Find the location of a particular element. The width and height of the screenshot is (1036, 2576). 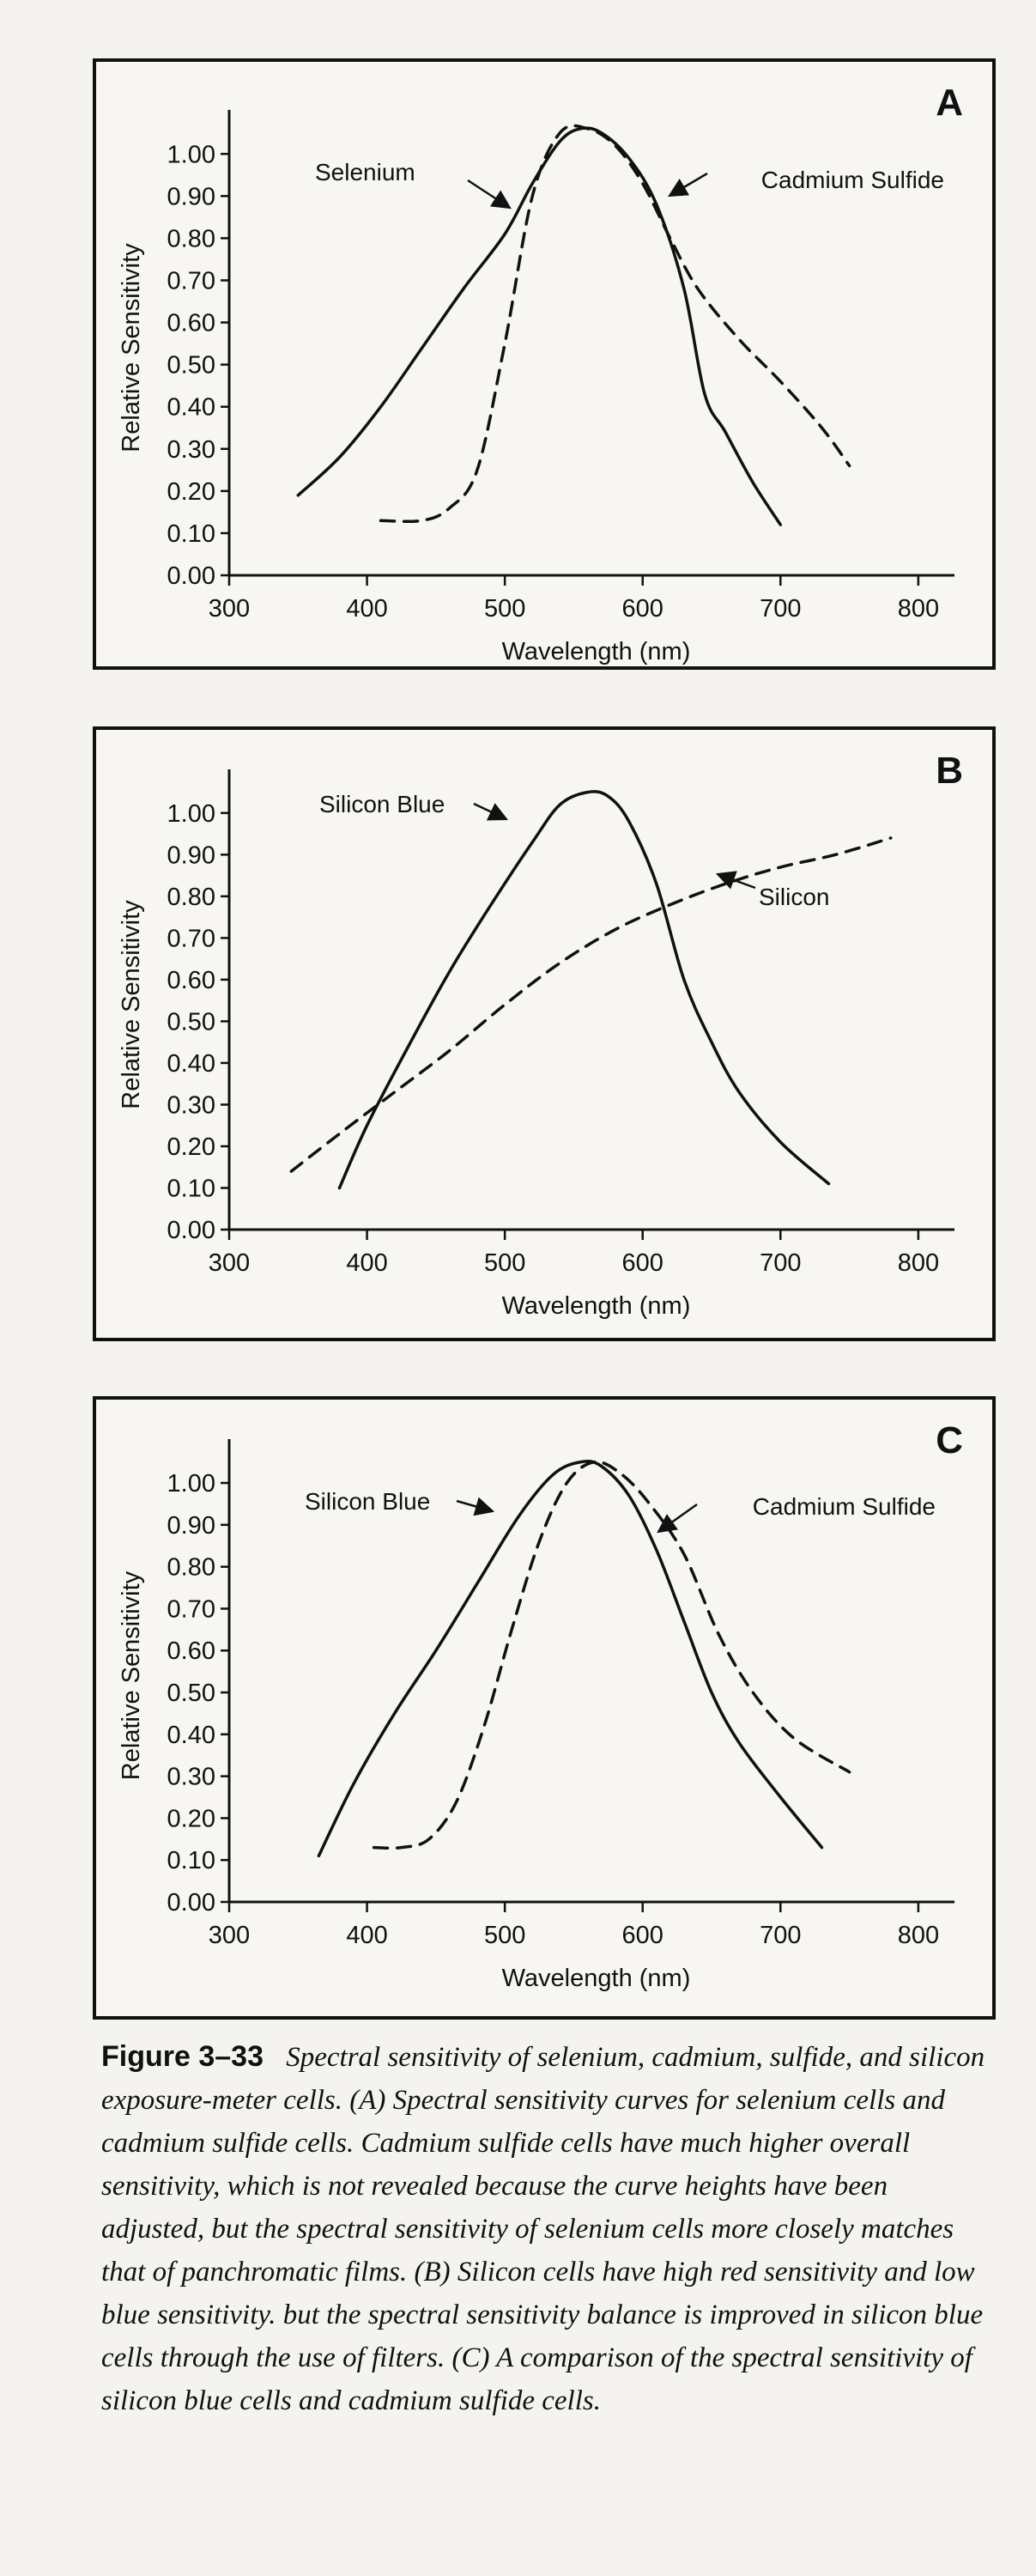

series-label-silicon: Silicon is located at coordinates (794, 897).